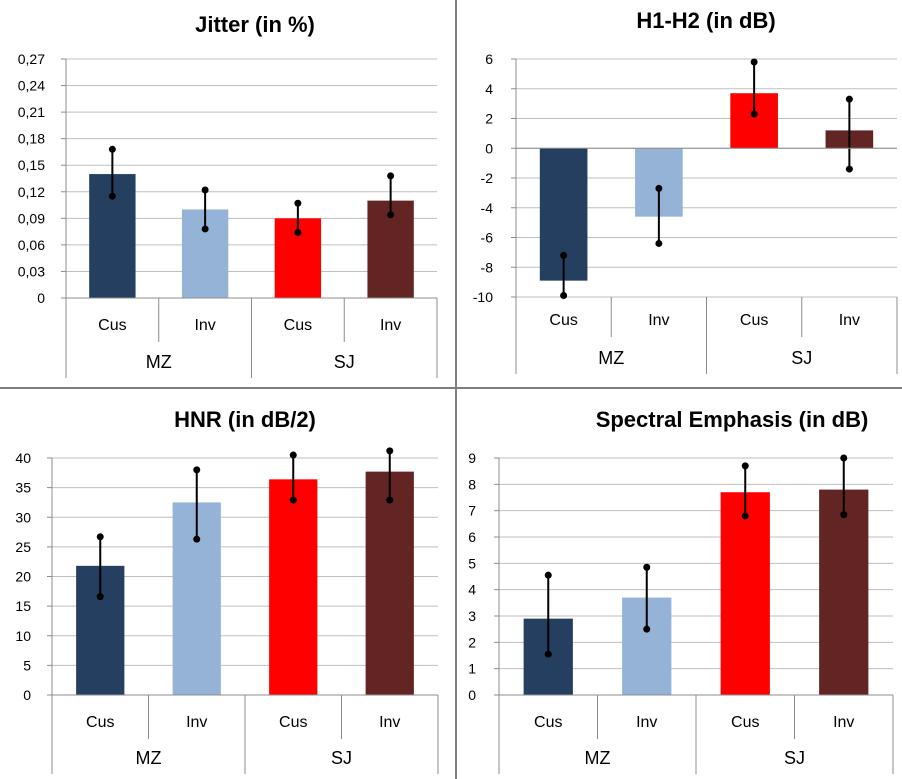 The width and height of the screenshot is (902, 779). I want to click on y-tick-label: -8, so click(487, 267).